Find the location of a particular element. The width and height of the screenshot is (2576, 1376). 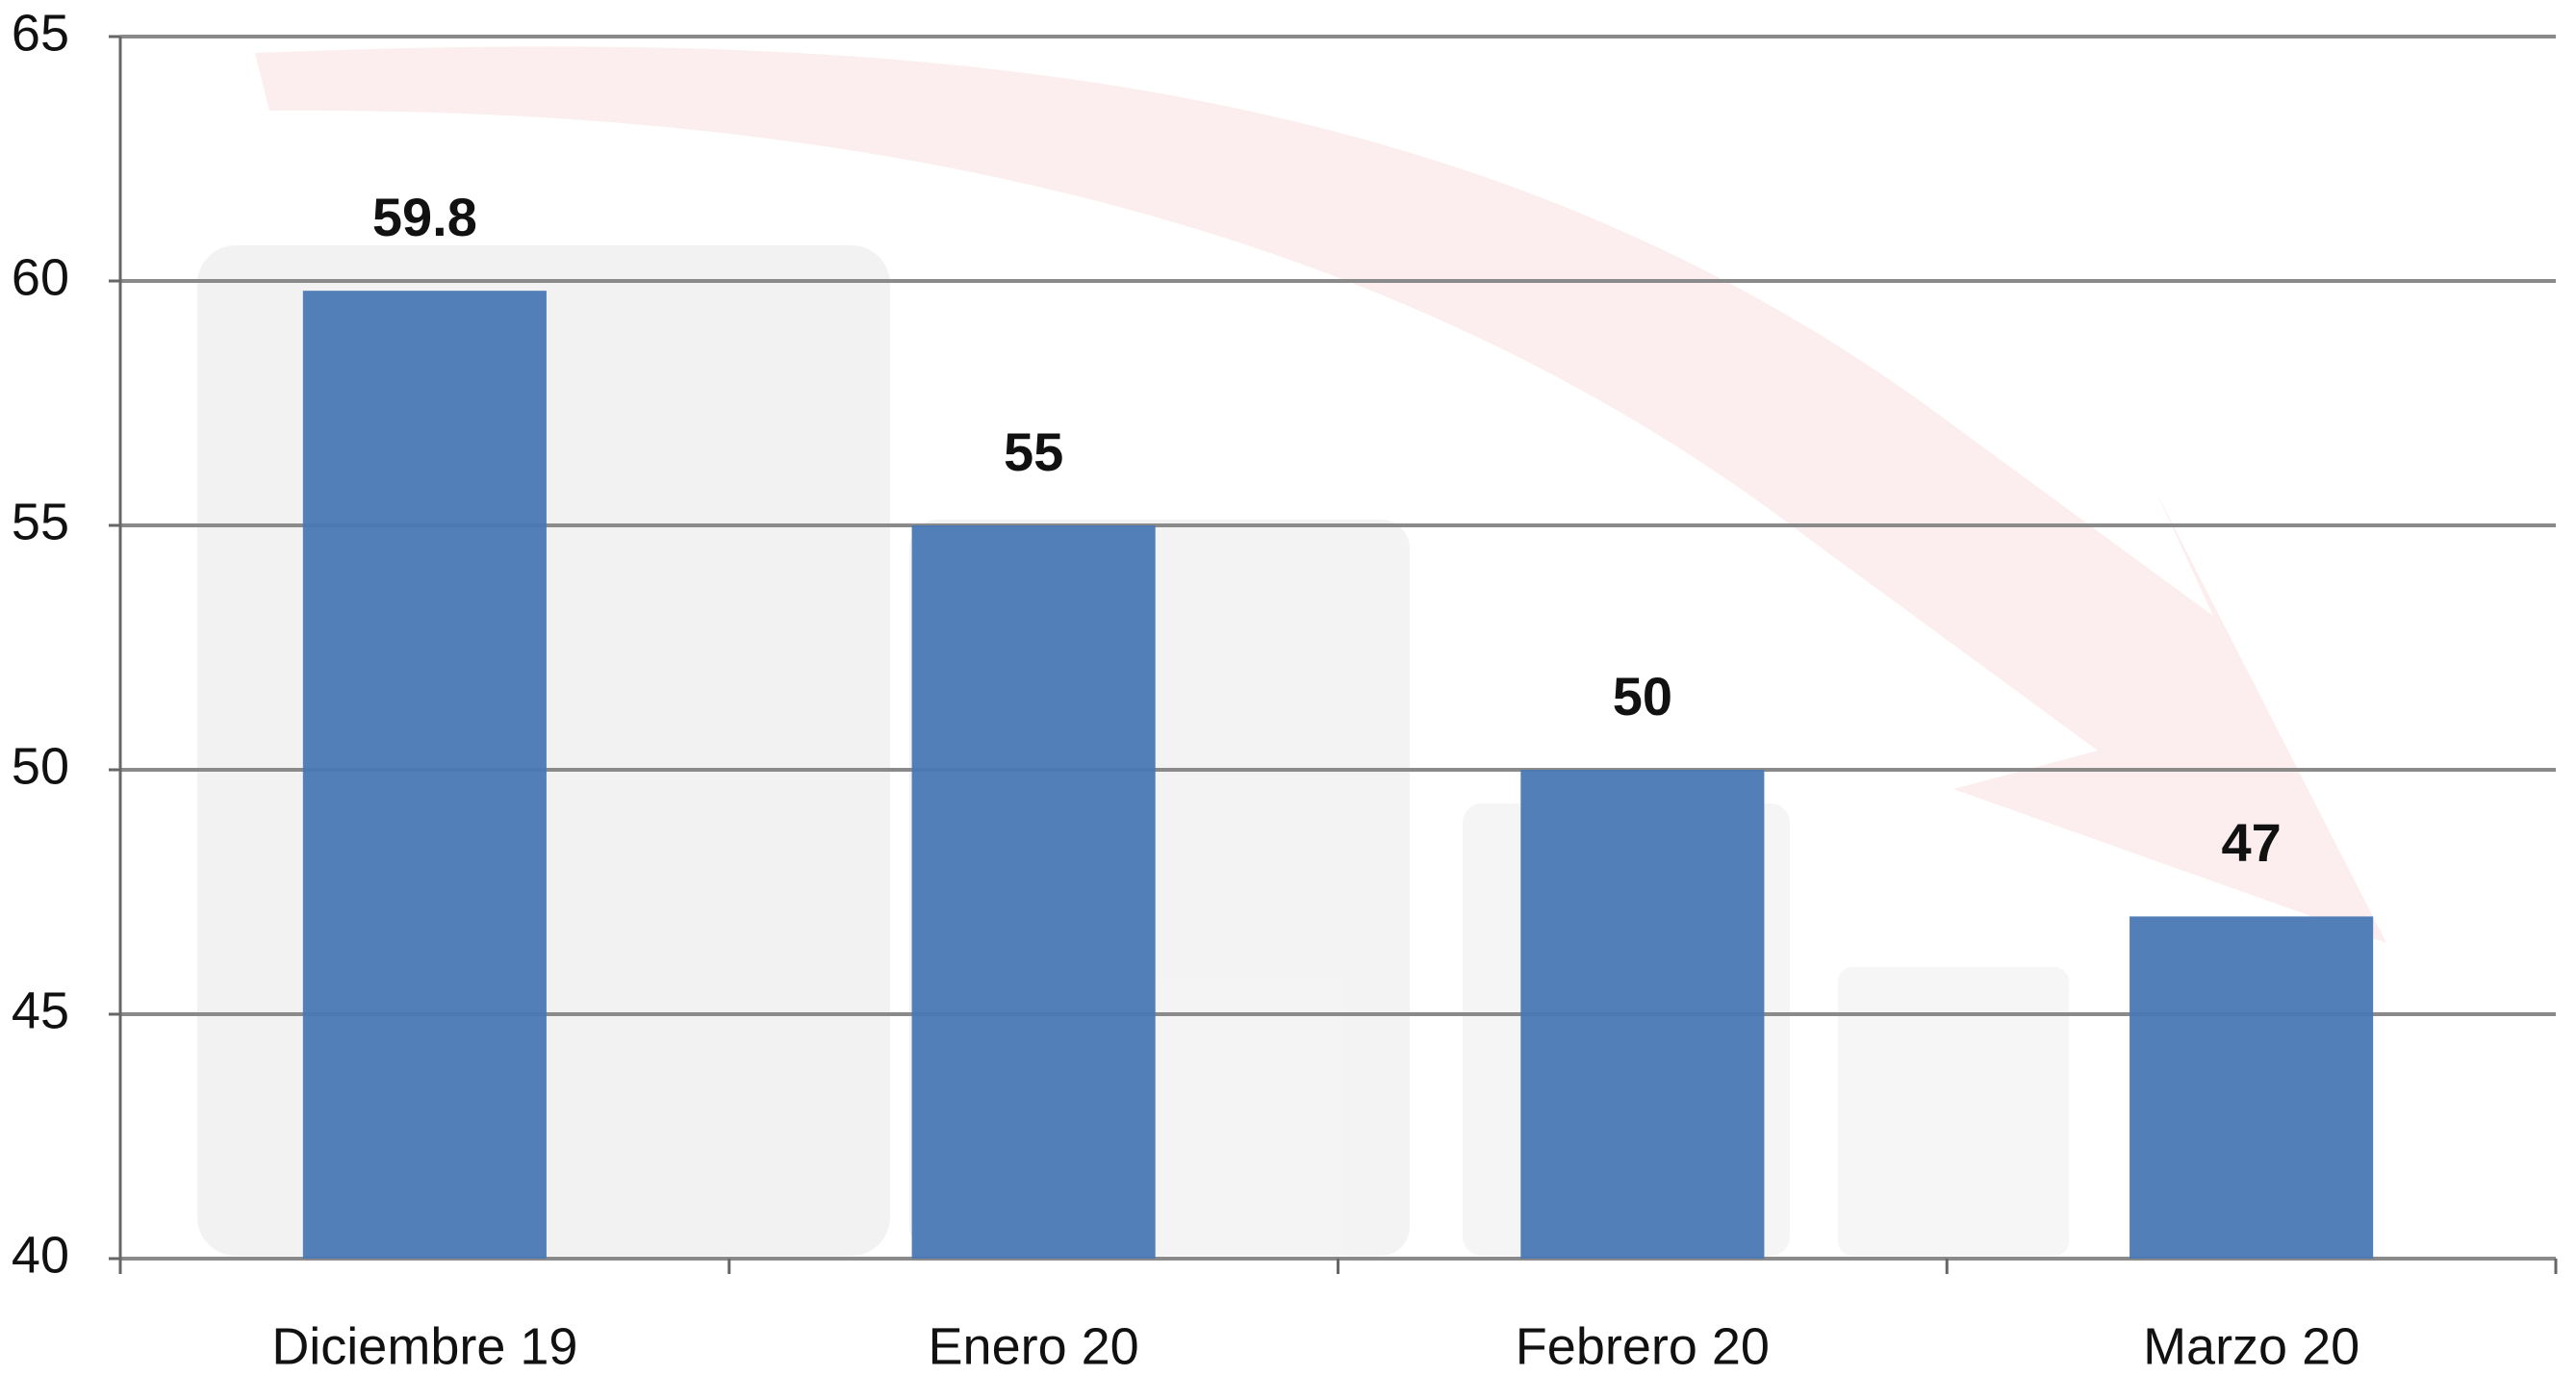

x-tick-label: Enero 20 is located at coordinates (1034, 1346).